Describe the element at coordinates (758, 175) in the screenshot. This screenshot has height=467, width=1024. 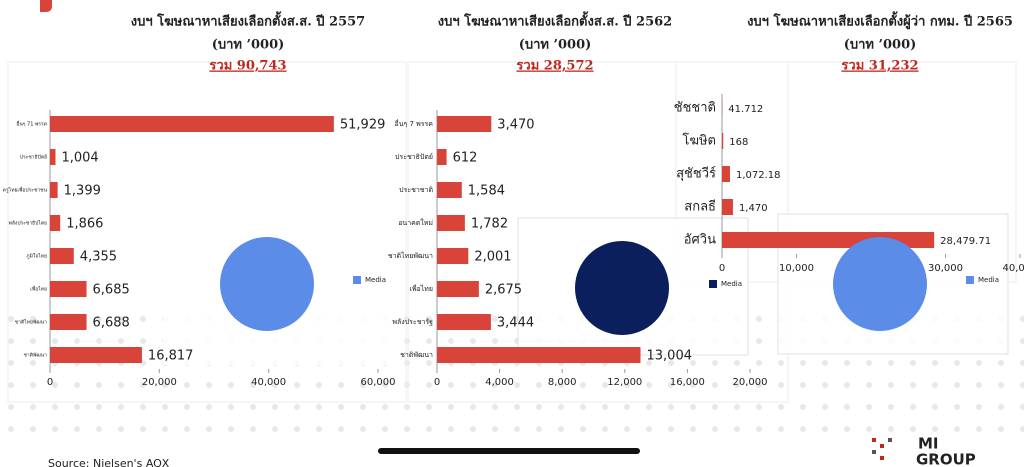
I see `value-label: 1,072.18` at that location.